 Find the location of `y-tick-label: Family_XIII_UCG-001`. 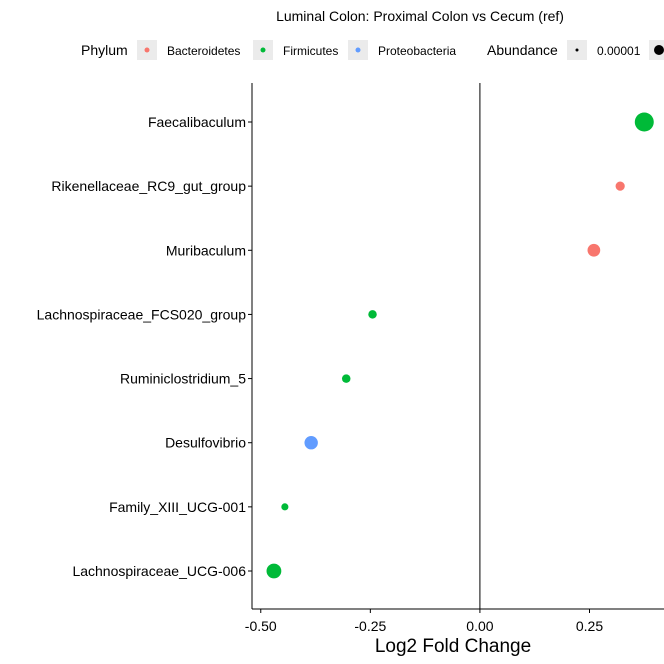

y-tick-label: Family_XIII_UCG-001 is located at coordinates (177, 507).